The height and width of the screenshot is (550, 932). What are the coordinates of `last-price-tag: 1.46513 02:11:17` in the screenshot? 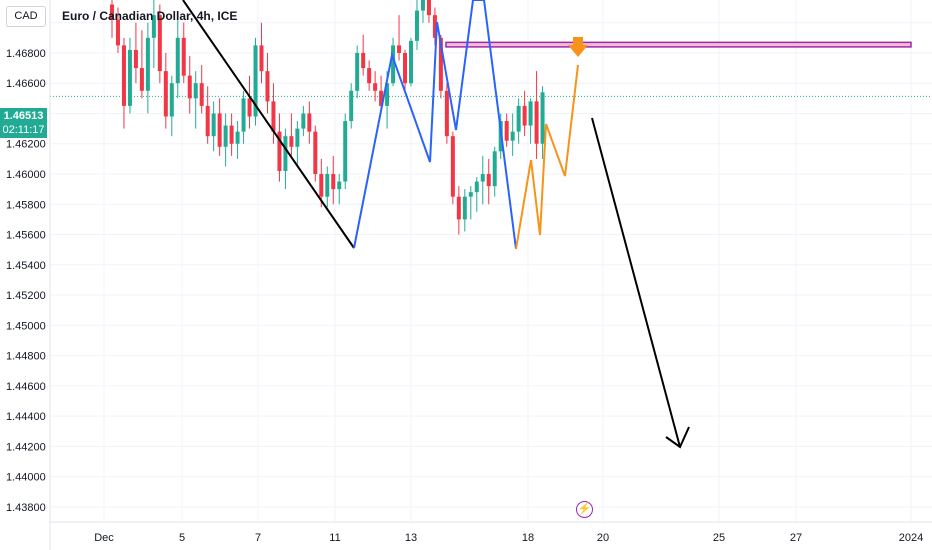 It's located at (23, 123).